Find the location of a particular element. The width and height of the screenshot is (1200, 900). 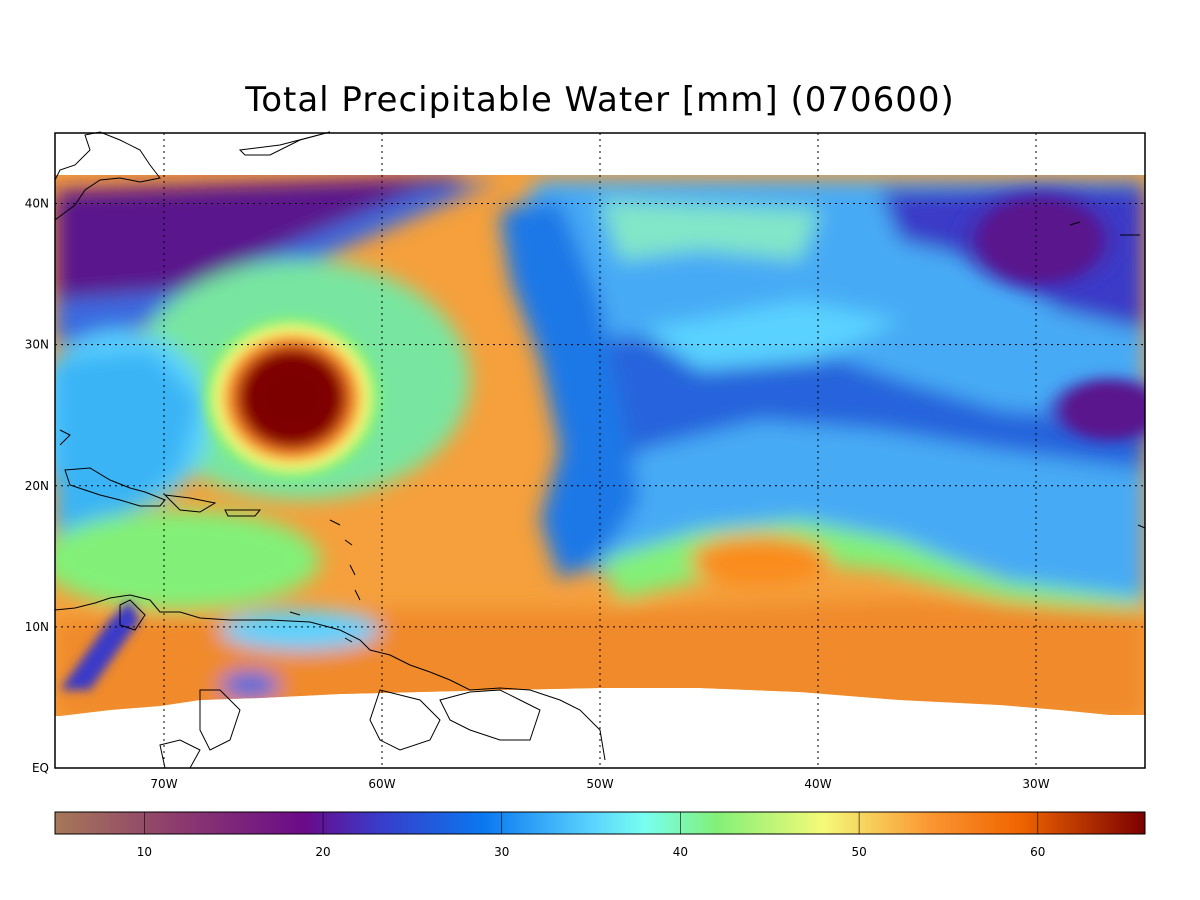

colorbar-tick-label: 30 is located at coordinates (501, 852).